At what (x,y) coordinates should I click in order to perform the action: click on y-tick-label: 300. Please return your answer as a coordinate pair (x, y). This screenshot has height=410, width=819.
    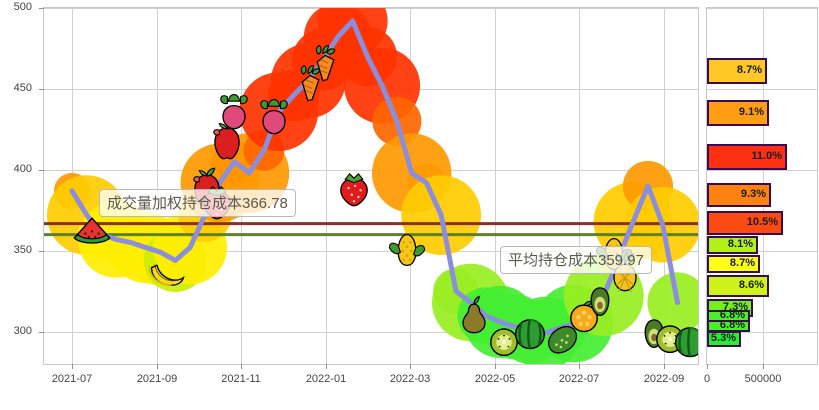
    Looking at the image, I should click on (22, 331).